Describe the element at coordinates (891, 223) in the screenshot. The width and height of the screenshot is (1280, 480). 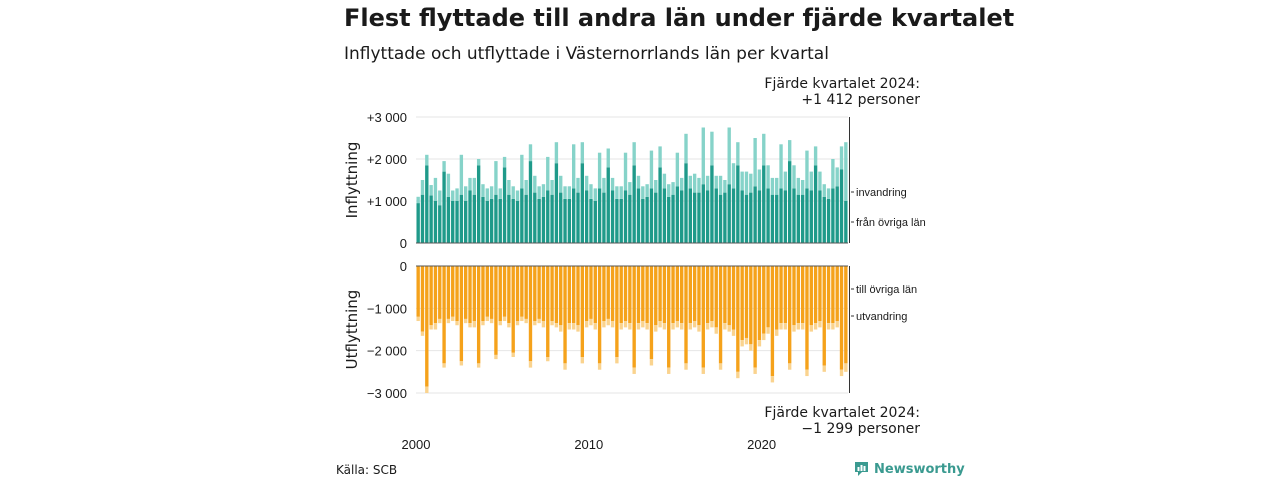
I see `legend-fran-ovriga-lan: från övriga län` at that location.